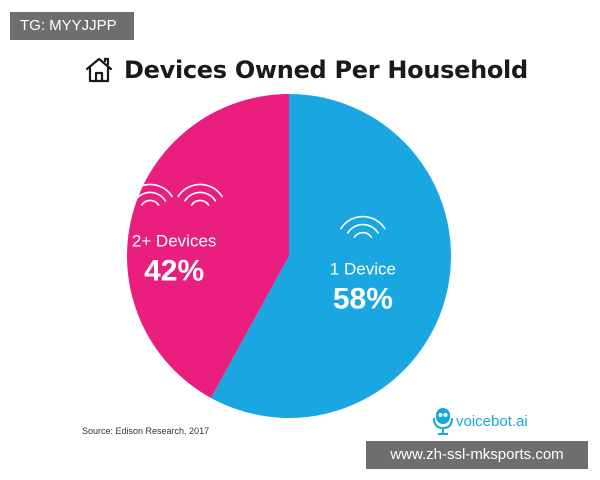 The height and width of the screenshot is (480, 600). Describe the element at coordinates (363, 269) in the screenshot. I see `slice-label-1: 1 Device` at that location.